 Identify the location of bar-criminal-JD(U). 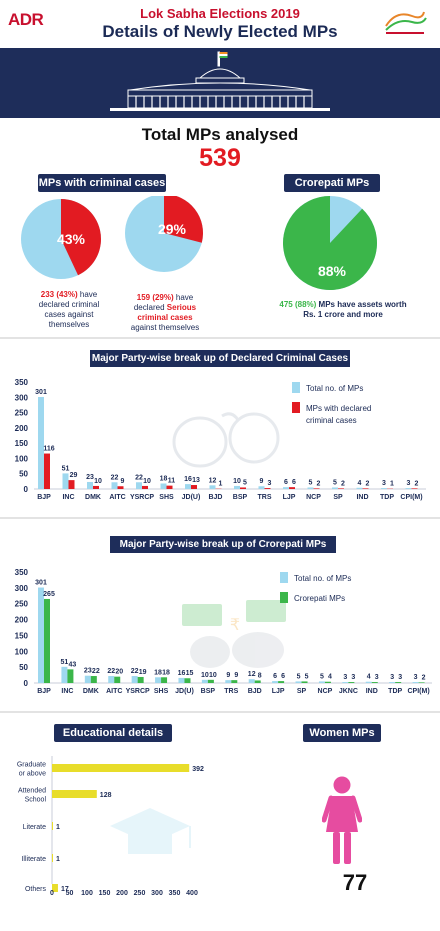
(194, 487).